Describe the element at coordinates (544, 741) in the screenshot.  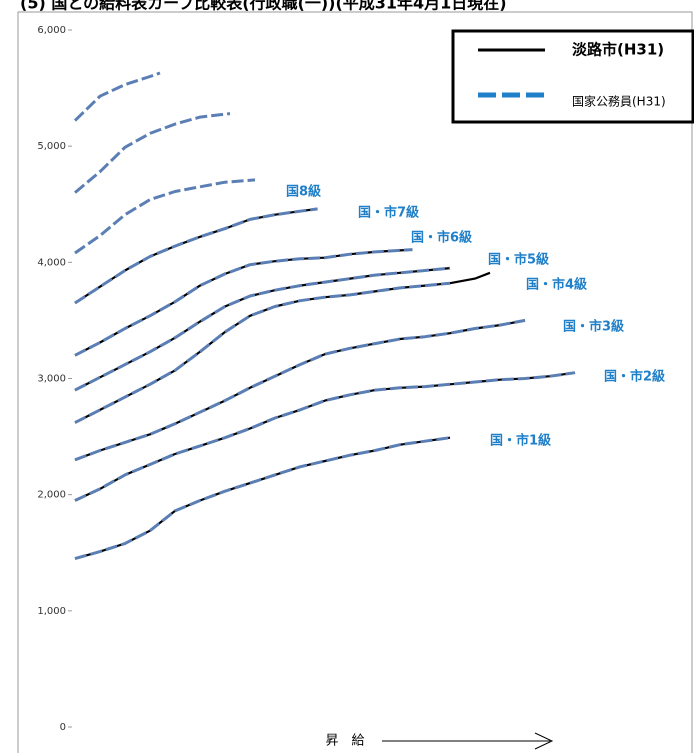
I see `x-arrow-head` at that location.